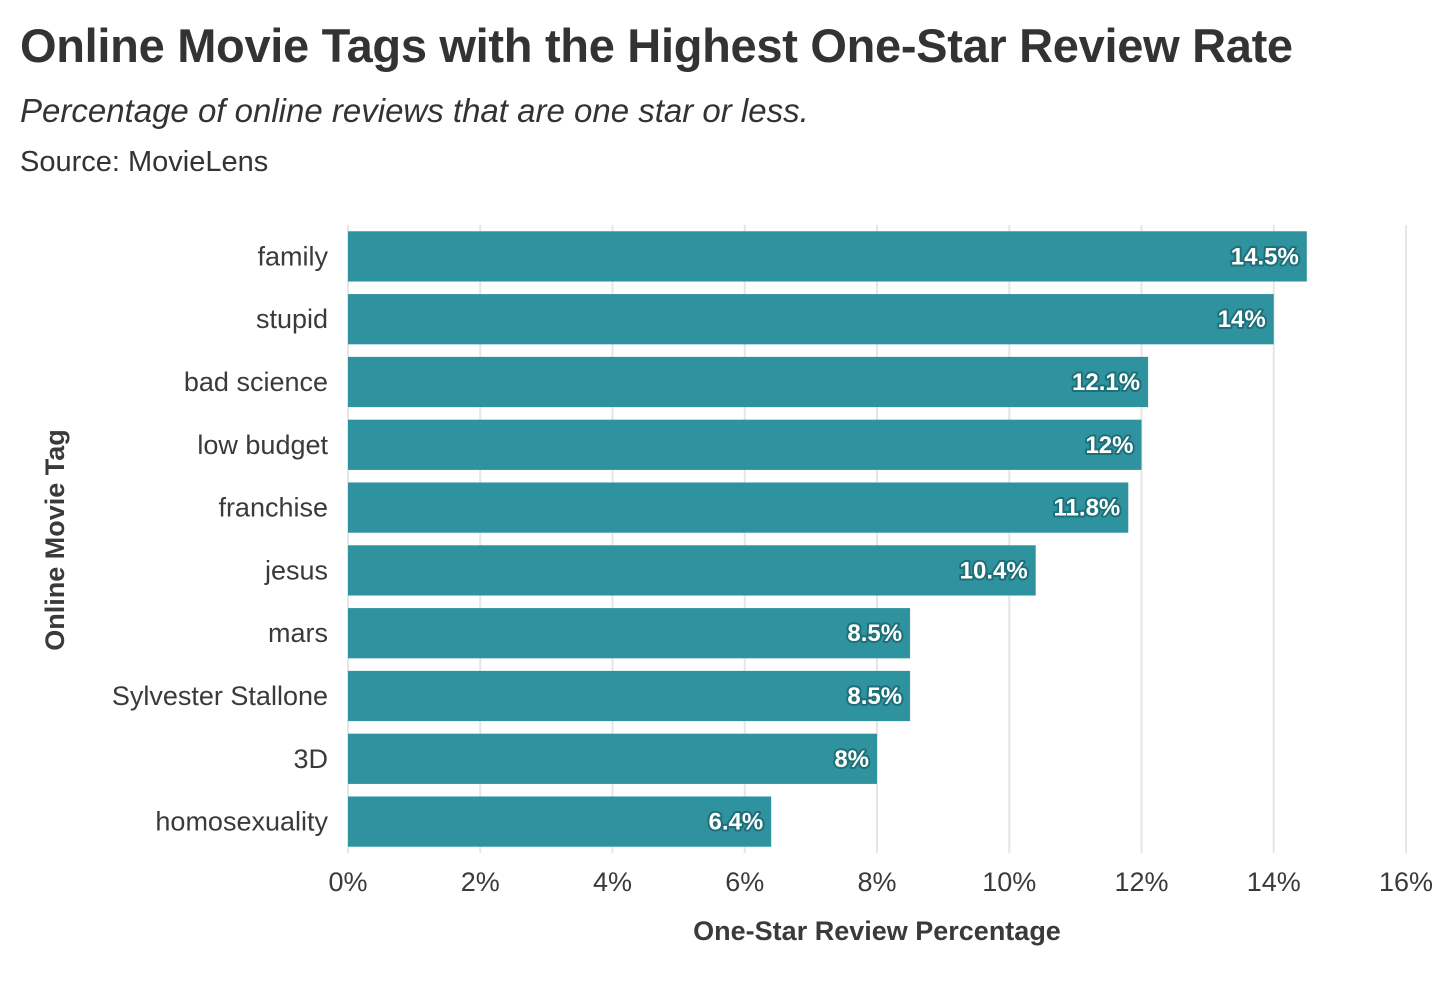  What do you see at coordinates (480, 882) in the screenshot?
I see `x-tick-label: 2%` at bounding box center [480, 882].